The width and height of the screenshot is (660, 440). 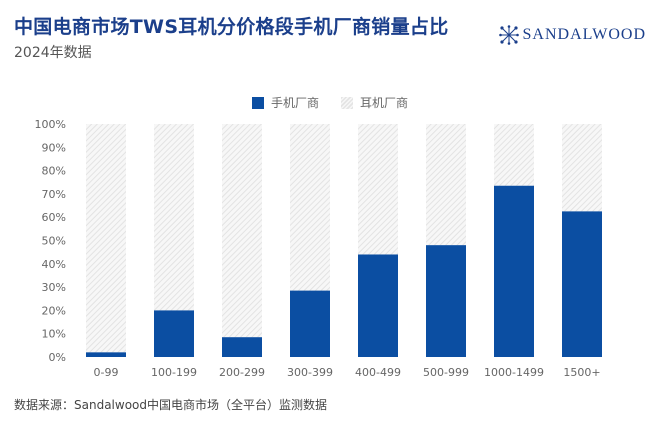 What do you see at coordinates (330, 102) in the screenshot?
I see `chart-legend: 手机厂商 耳机厂商` at bounding box center [330, 102].